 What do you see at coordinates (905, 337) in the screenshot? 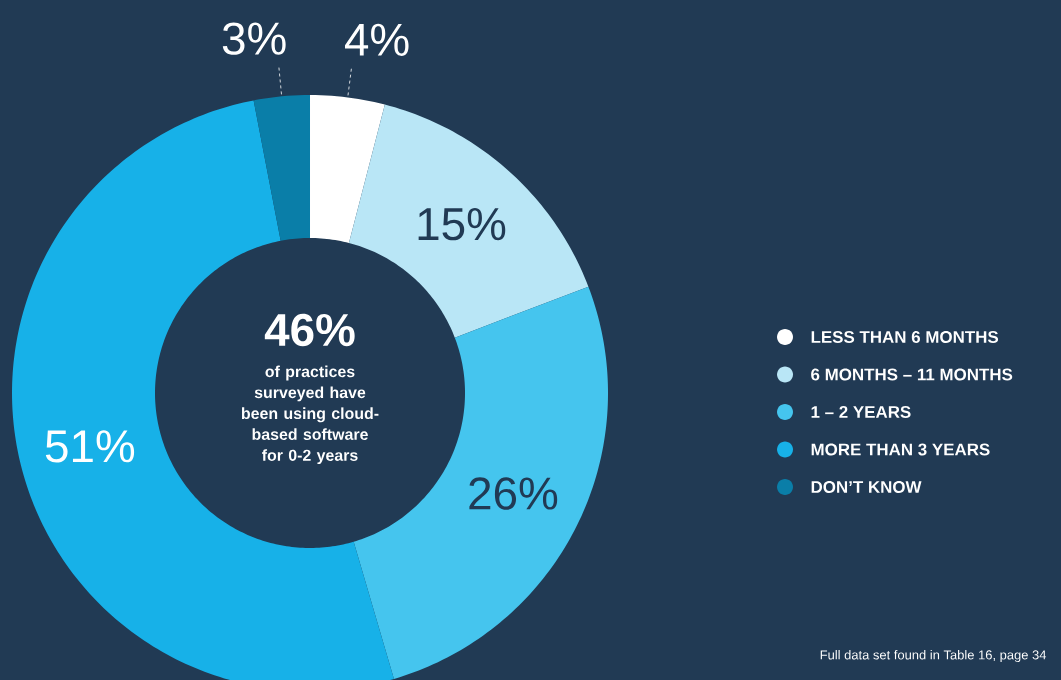
I see `legend-label: LESS THAN 6 MONTHS` at bounding box center [905, 337].